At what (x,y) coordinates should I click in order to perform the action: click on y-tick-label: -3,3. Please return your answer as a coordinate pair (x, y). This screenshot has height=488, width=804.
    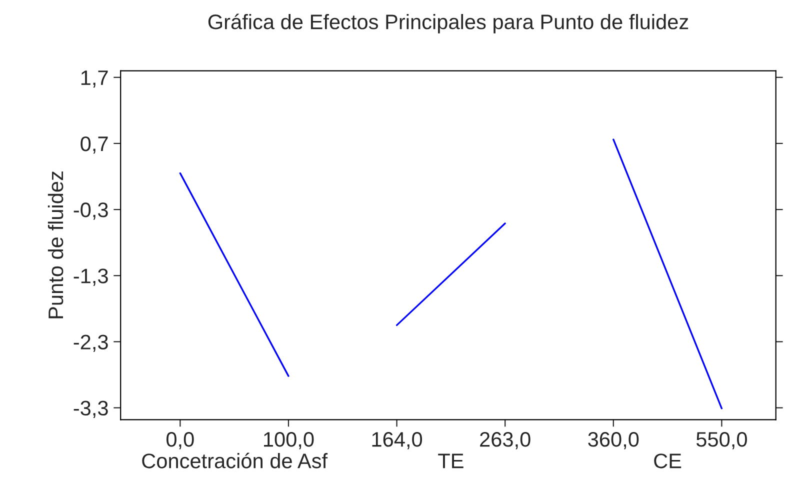
    Looking at the image, I should click on (91, 409).